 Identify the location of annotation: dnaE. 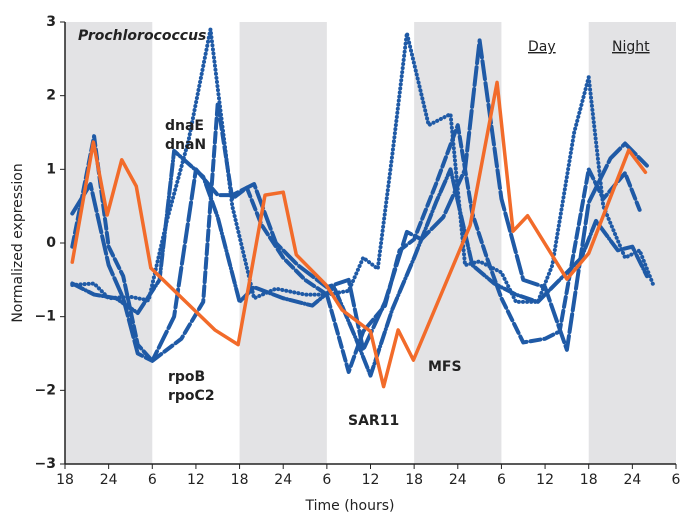
(184, 126).